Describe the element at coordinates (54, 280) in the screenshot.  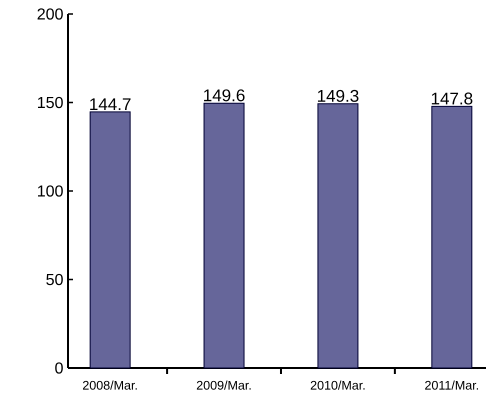
I see `y-tick-label: 50` at that location.